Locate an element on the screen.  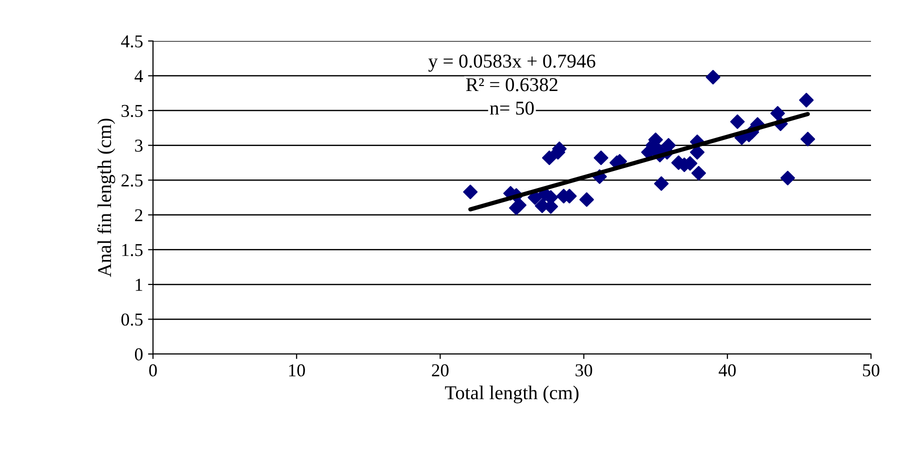
y-axis-title: Anal fin length (cm) is located at coordinates (106, 197).